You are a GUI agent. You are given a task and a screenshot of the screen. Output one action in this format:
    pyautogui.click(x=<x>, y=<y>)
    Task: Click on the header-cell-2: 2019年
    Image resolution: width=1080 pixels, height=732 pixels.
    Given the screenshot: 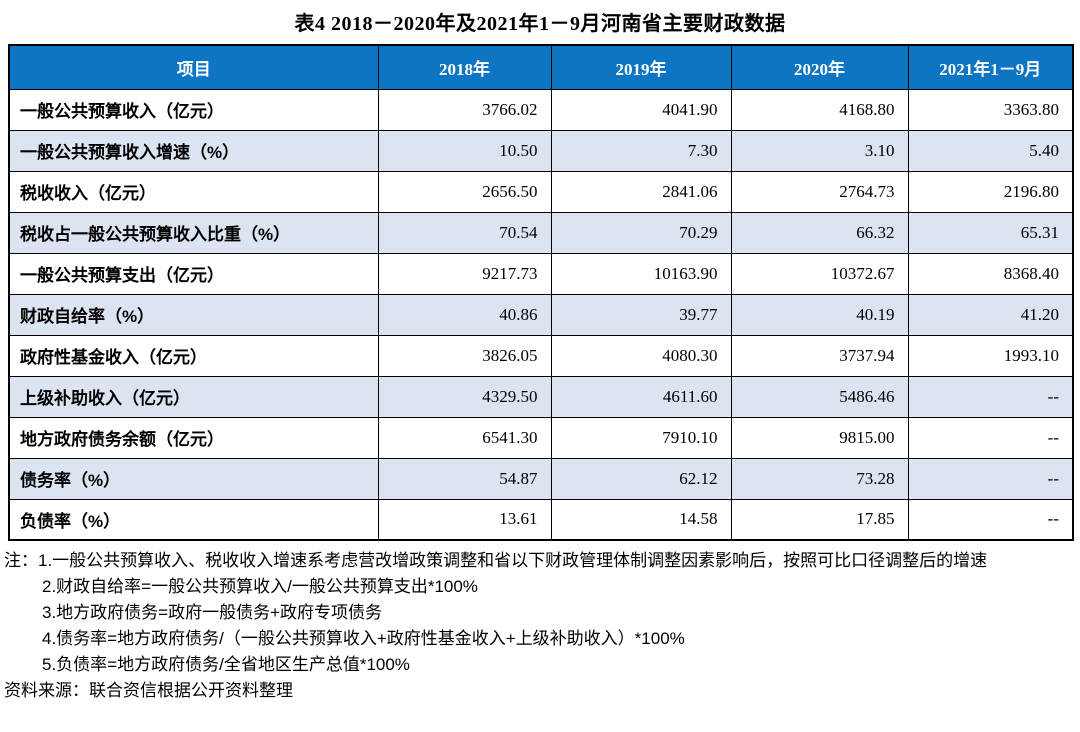 What is the action you would take?
    pyautogui.click(x=641, y=67)
    